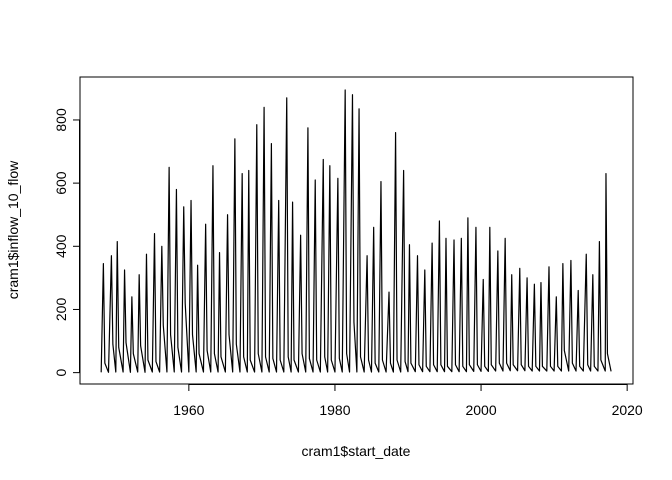 The image size is (672, 480). Describe the element at coordinates (627, 410) in the screenshot. I see `x-tick-label: 2020` at that location.